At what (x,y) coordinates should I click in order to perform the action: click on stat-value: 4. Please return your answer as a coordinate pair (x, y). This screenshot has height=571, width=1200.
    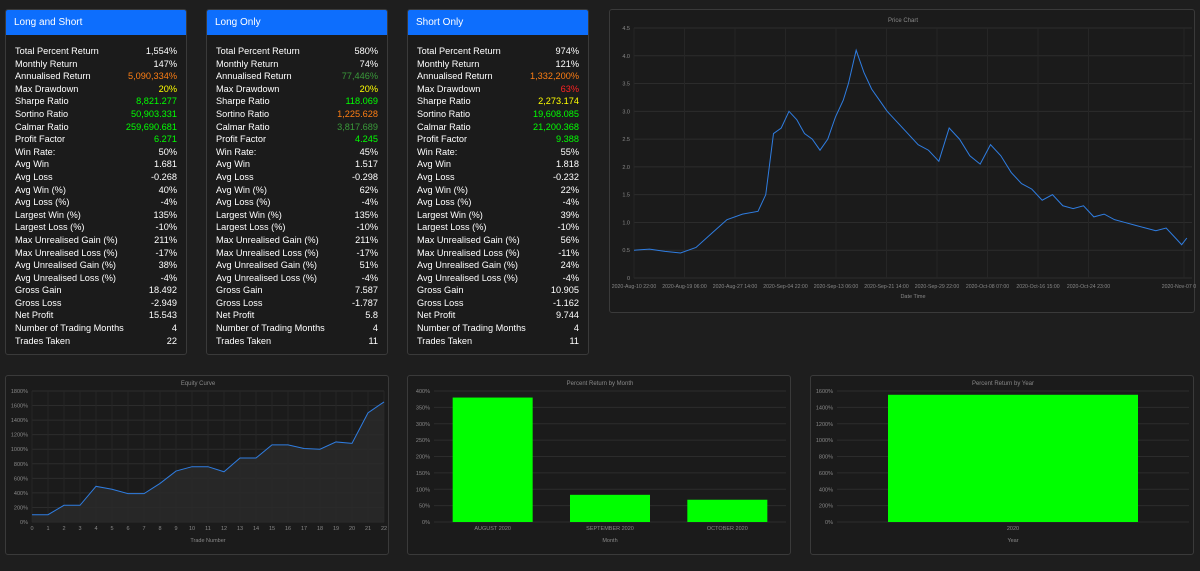
    Looking at the image, I should click on (576, 328).